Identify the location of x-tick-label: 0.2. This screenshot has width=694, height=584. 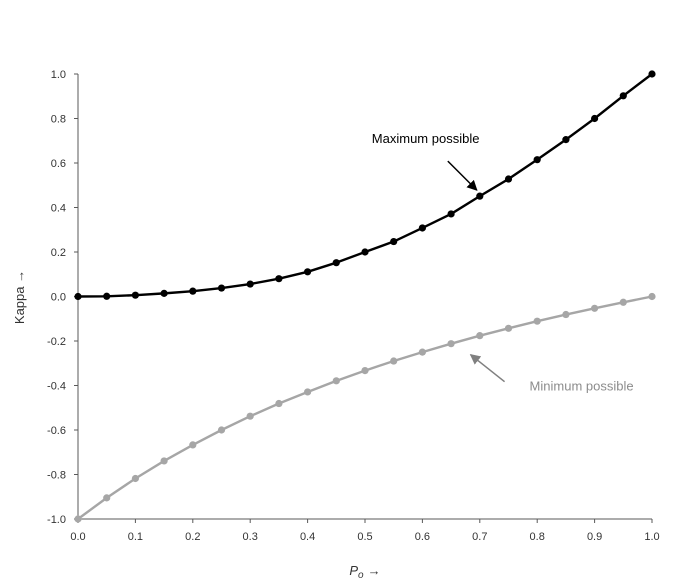
(192, 537).